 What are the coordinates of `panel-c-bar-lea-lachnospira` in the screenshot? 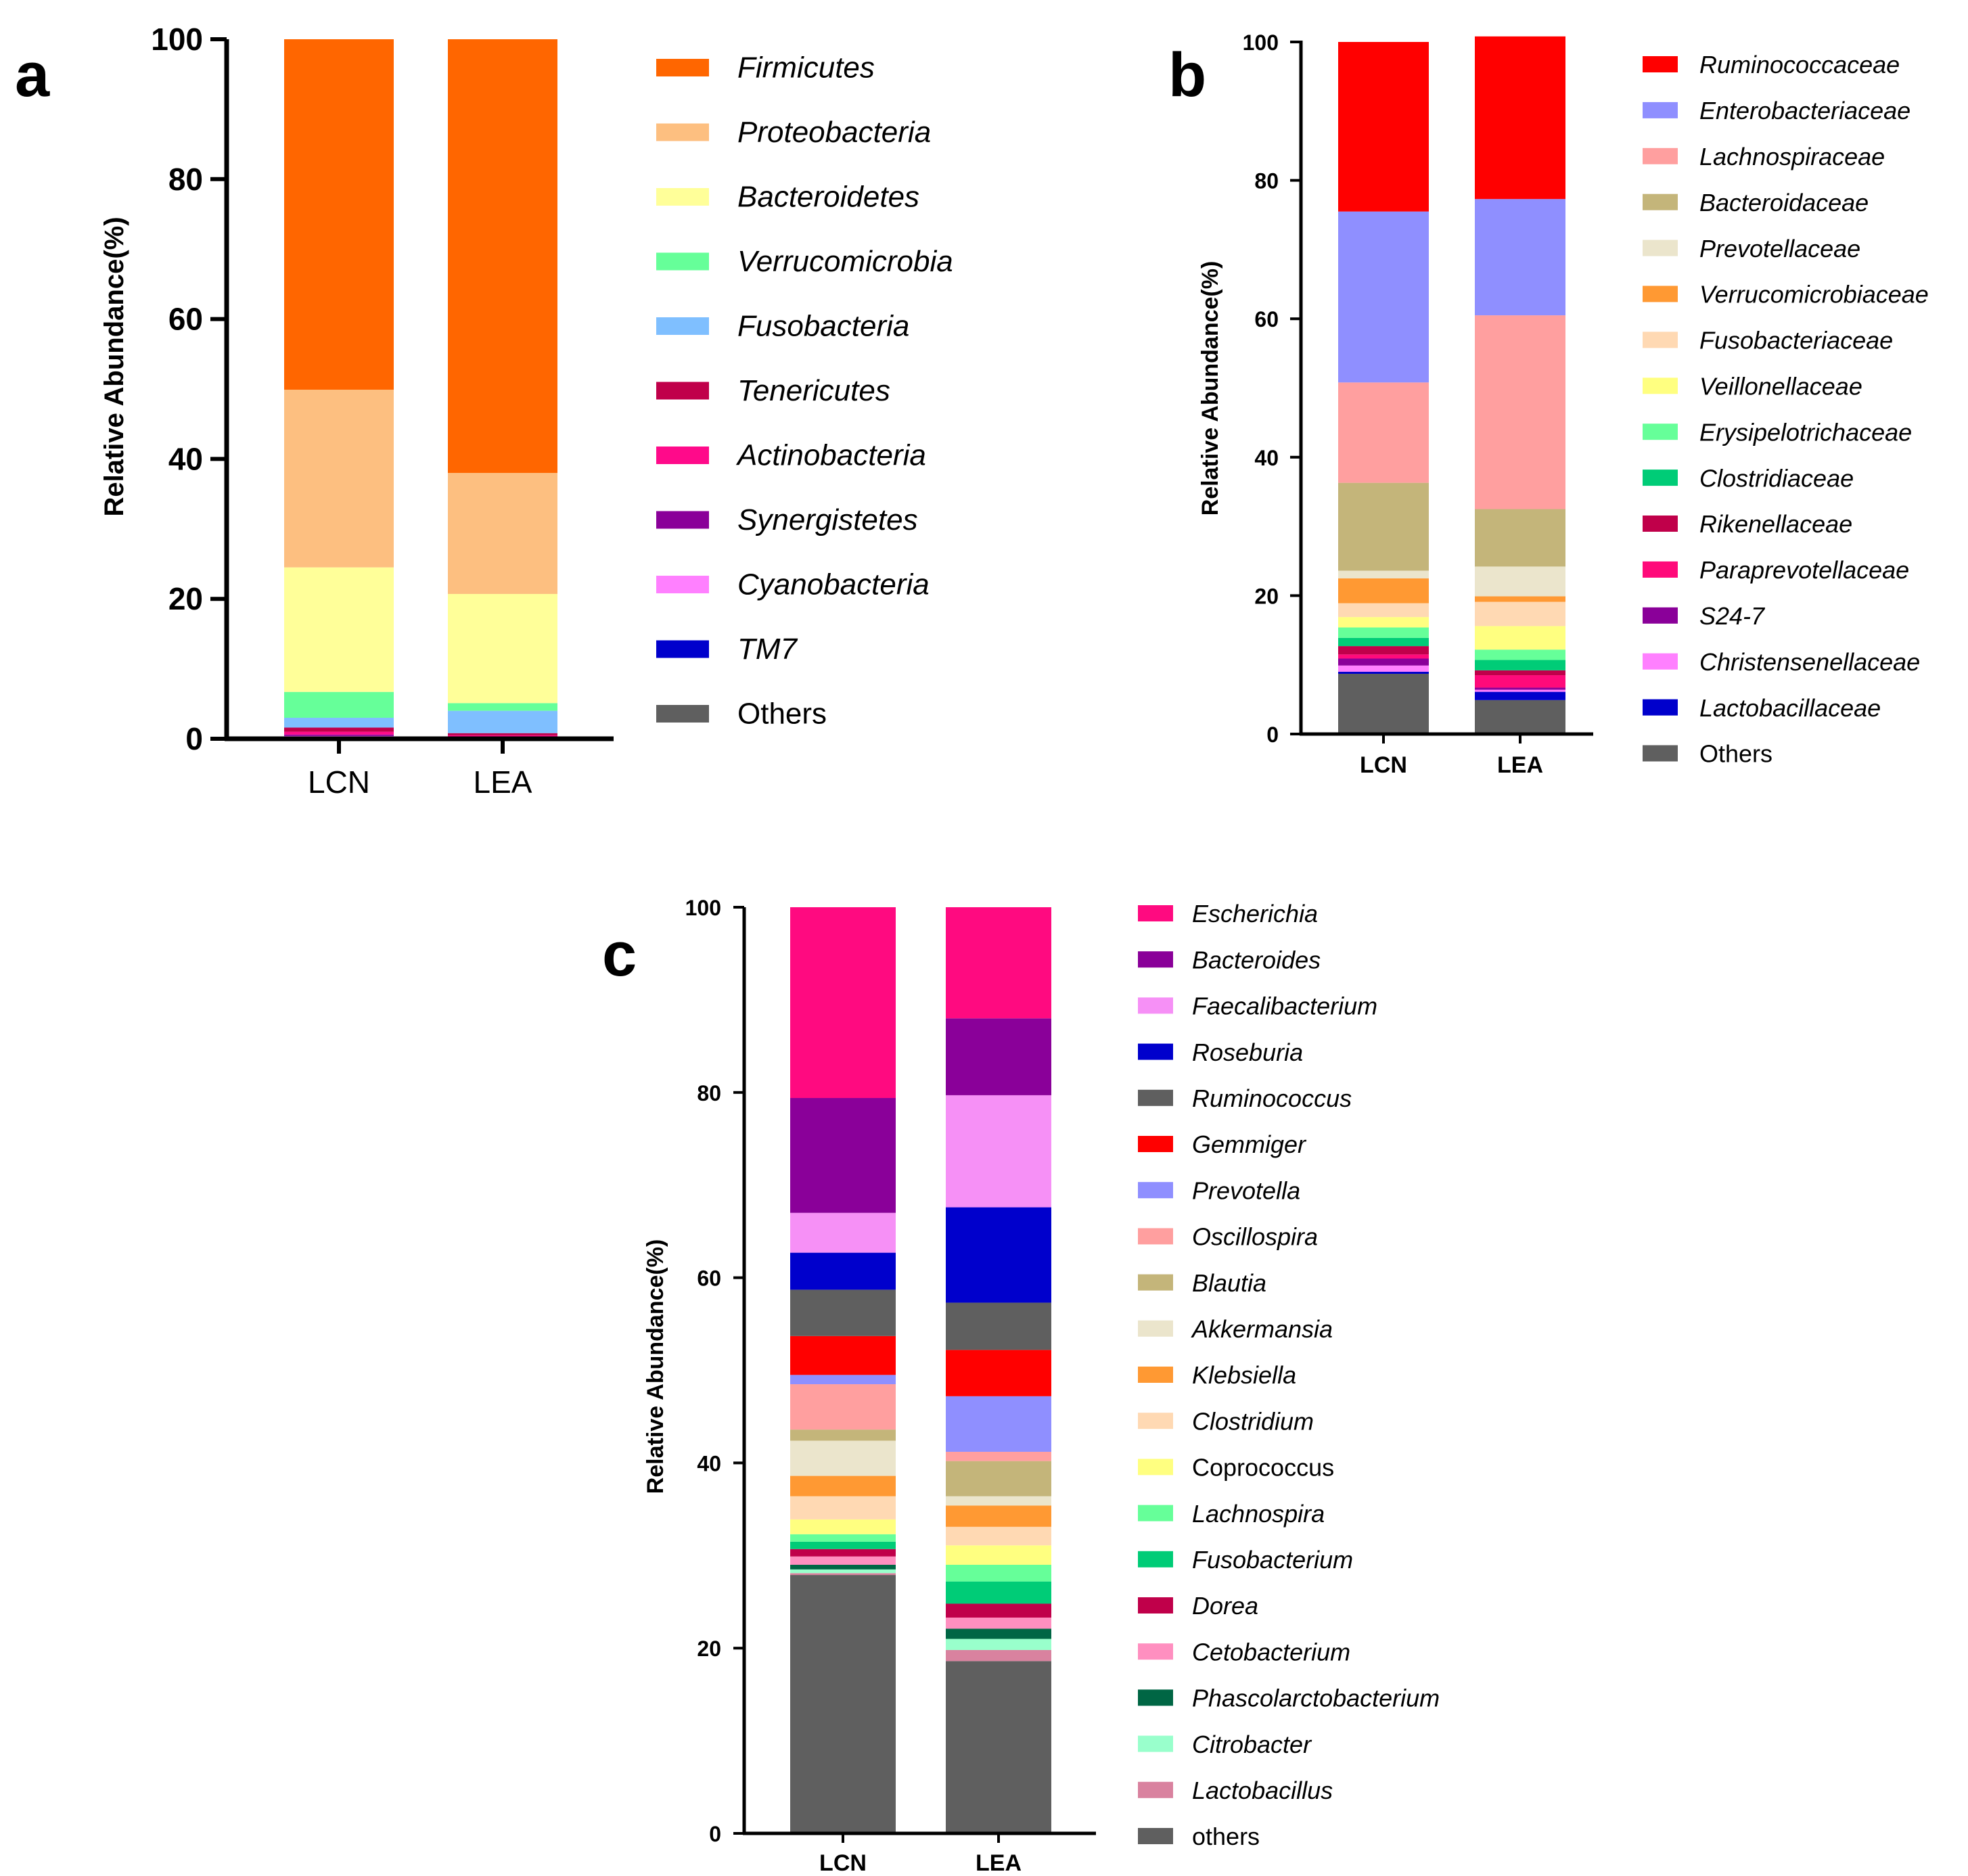 It's located at (999, 1573).